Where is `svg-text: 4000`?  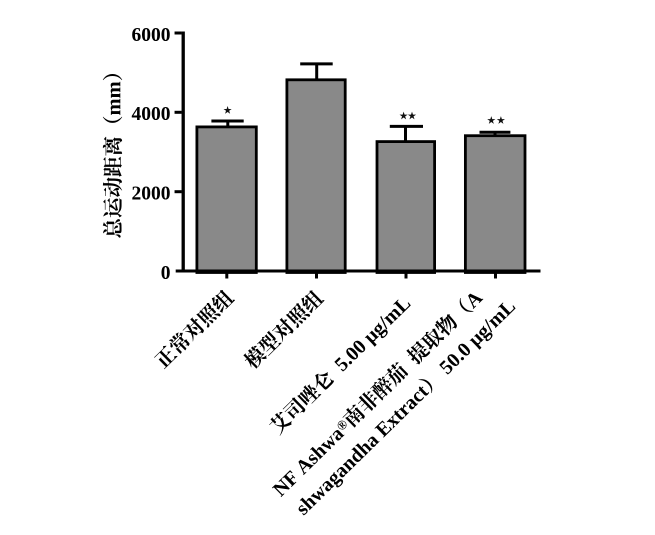 svg-text: 4000 is located at coordinates (151, 114).